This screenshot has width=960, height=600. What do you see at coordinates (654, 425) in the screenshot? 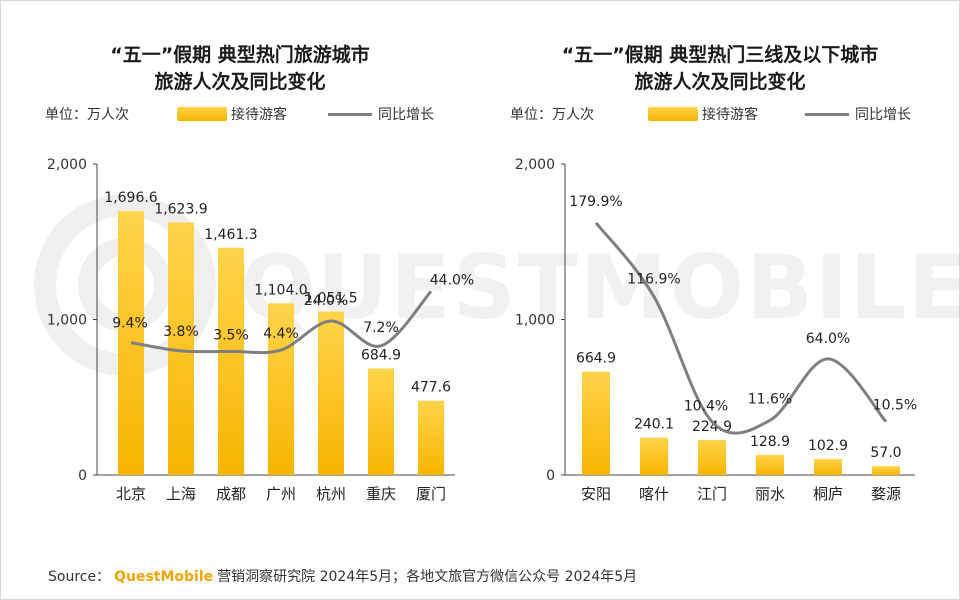
I see `right-bar-value-label: 240.1` at bounding box center [654, 425].